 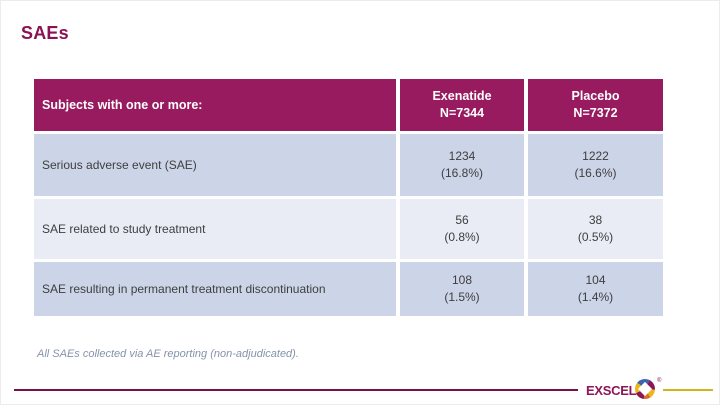 What do you see at coordinates (215, 229) in the screenshot?
I see `row-label-sae-related-treatment: SAE related to study treatment` at bounding box center [215, 229].